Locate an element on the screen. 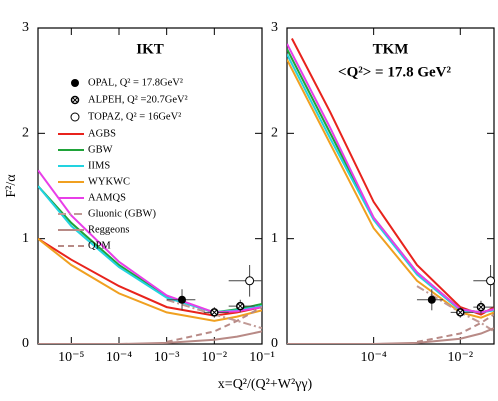 The height and width of the screenshot is (401, 498). panel-subtitle: <Q²> = 17.8 GeV² is located at coordinates (394, 72).